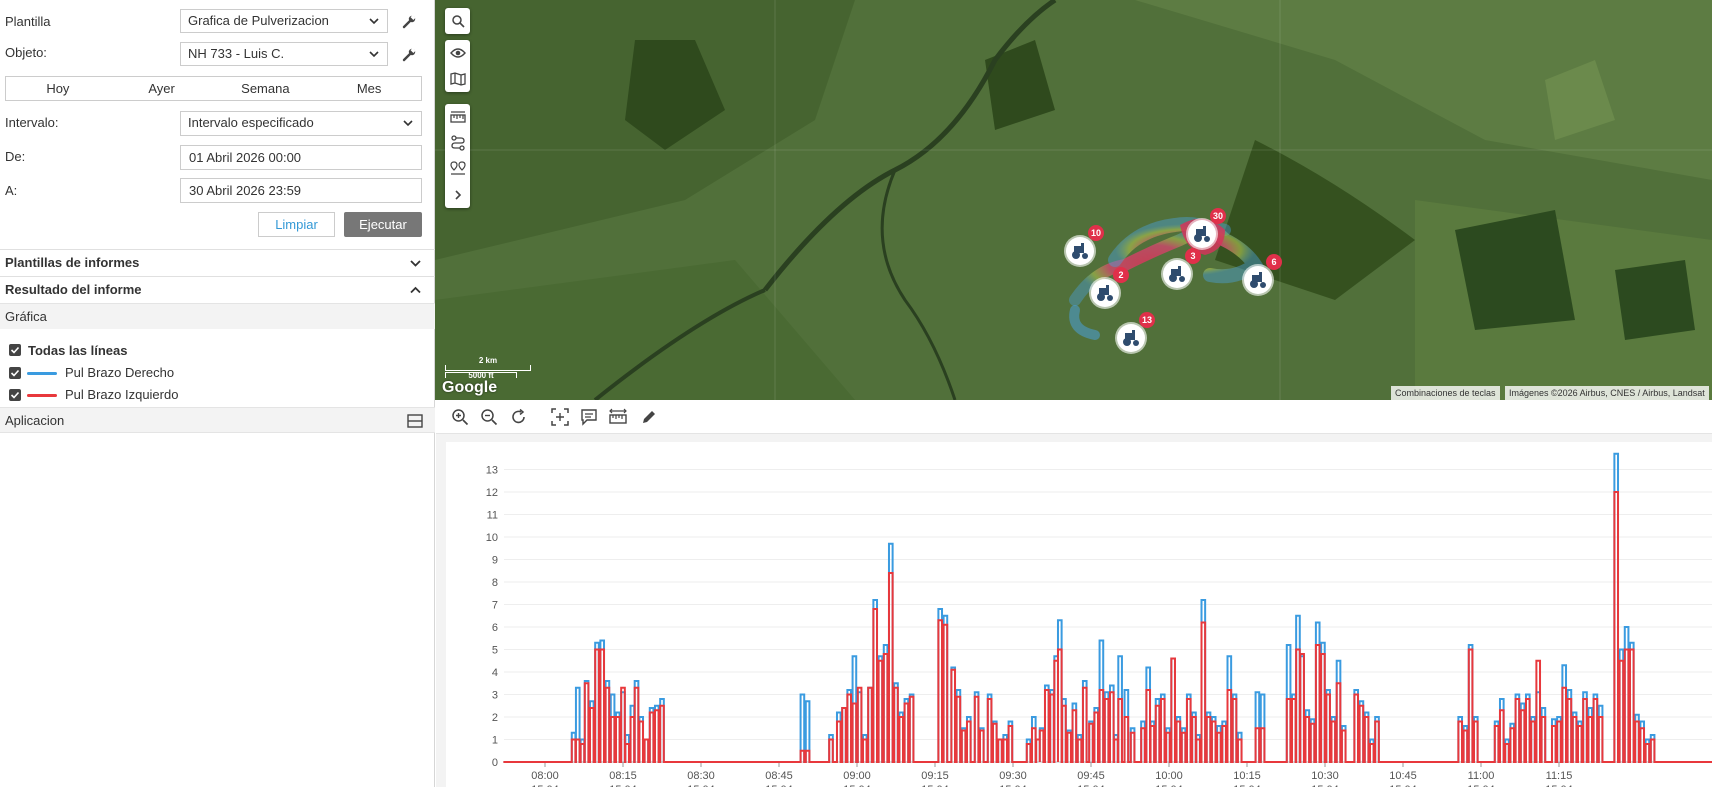 The height and width of the screenshot is (787, 1712). What do you see at coordinates (460, 417) in the screenshot?
I see `zoom-in-icon` at bounding box center [460, 417].